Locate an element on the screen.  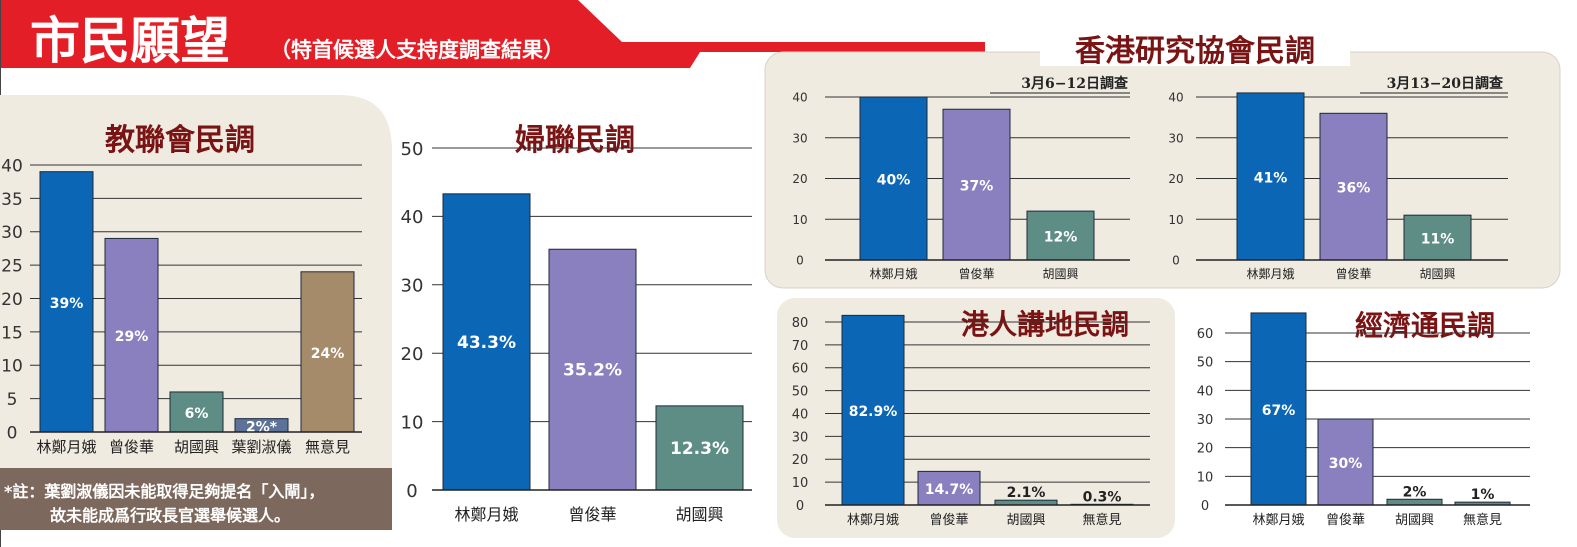
bar-value-label: 43.3% is located at coordinates (486, 343).